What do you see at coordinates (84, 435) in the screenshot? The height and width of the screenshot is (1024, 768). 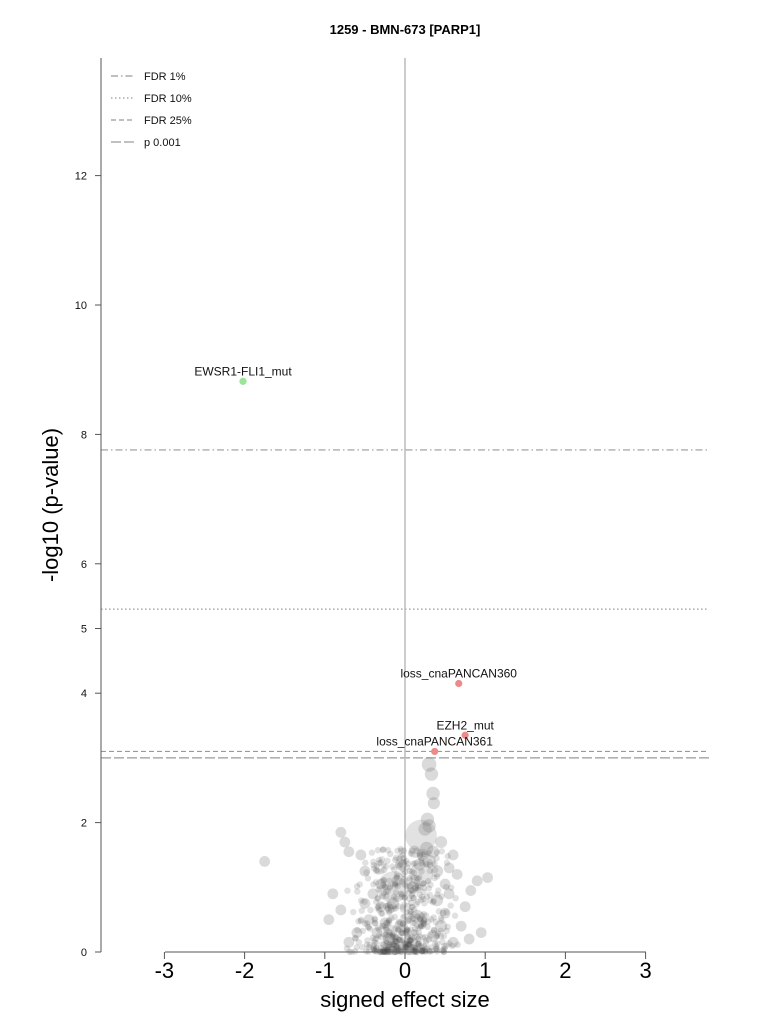 I see `y-tick-label: 8` at bounding box center [84, 435].